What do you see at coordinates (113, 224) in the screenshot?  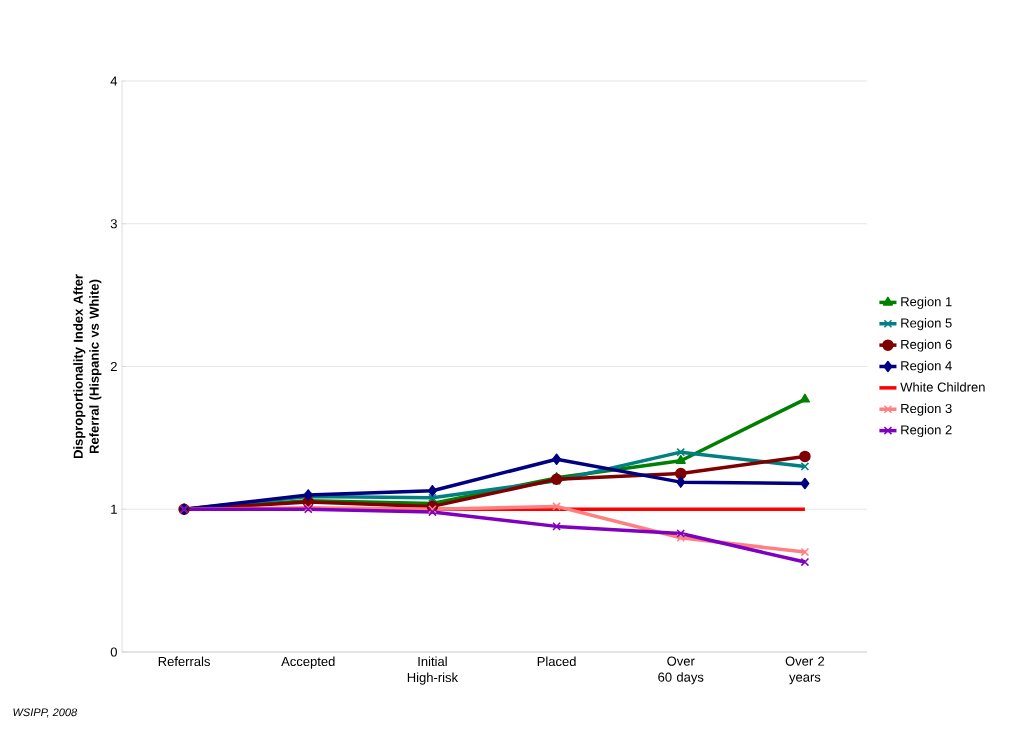 I see `y-tick-label: 3` at bounding box center [113, 224].